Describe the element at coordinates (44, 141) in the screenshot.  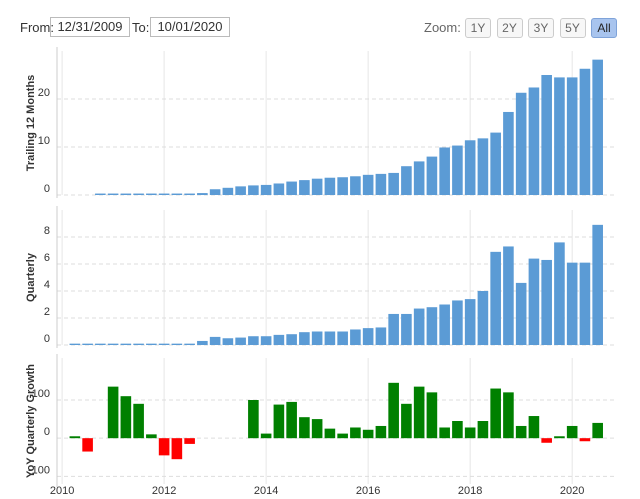
I see `y-tick-label: 10` at that location.